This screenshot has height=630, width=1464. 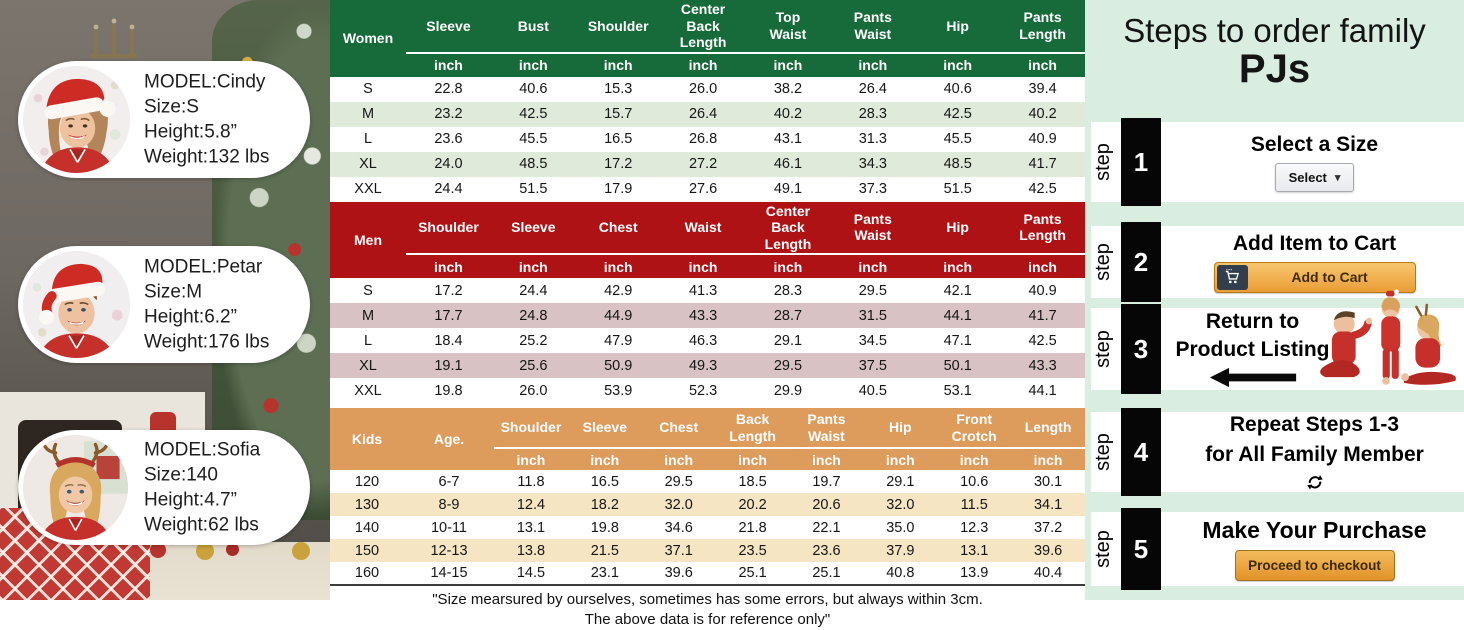 I want to click on step-1-row: step 1 Select a Size Select ▾, so click(x=1277, y=162).